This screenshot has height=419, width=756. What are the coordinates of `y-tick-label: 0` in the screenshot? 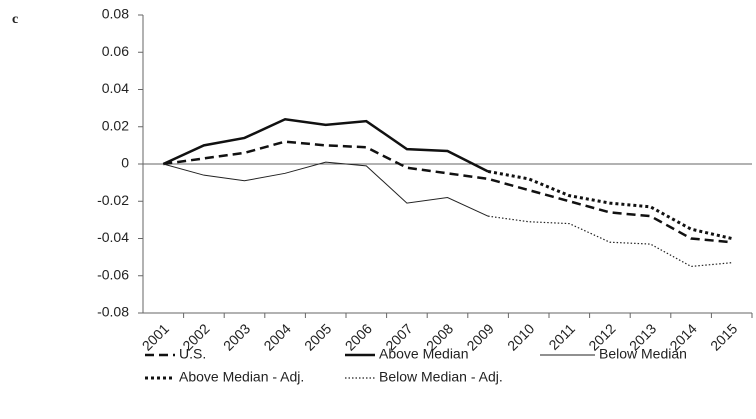 It's located at (125, 163).